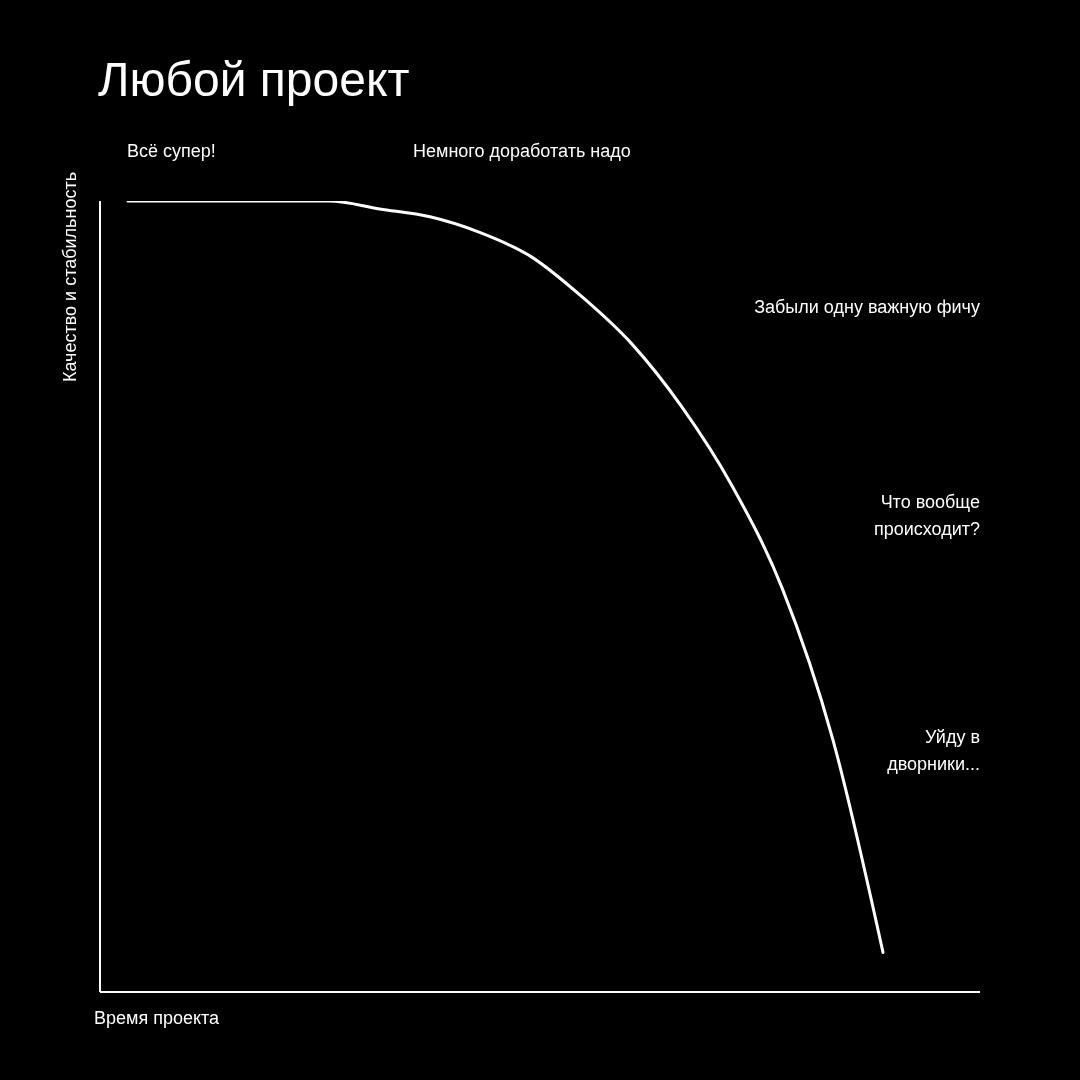  What do you see at coordinates (70, 276) in the screenshot?
I see `y-axis-title: Качество и стабильность` at bounding box center [70, 276].